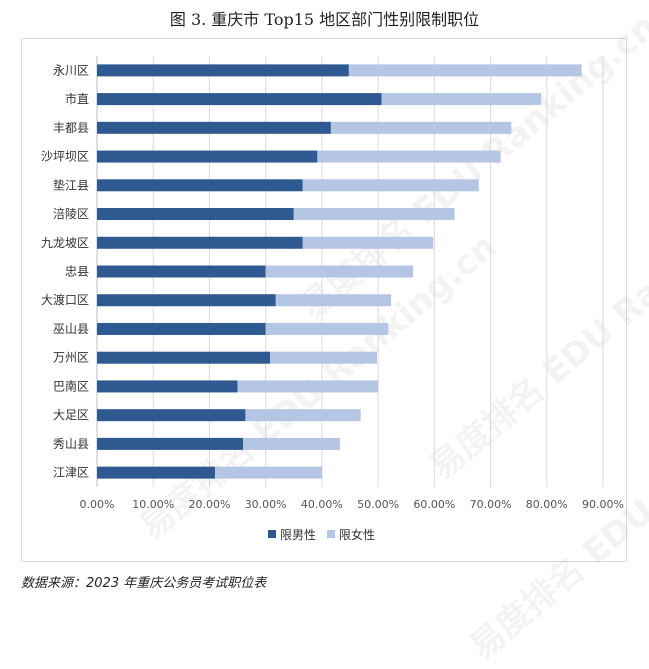  I want to click on y-tick-label: 永川区, so click(71, 70).